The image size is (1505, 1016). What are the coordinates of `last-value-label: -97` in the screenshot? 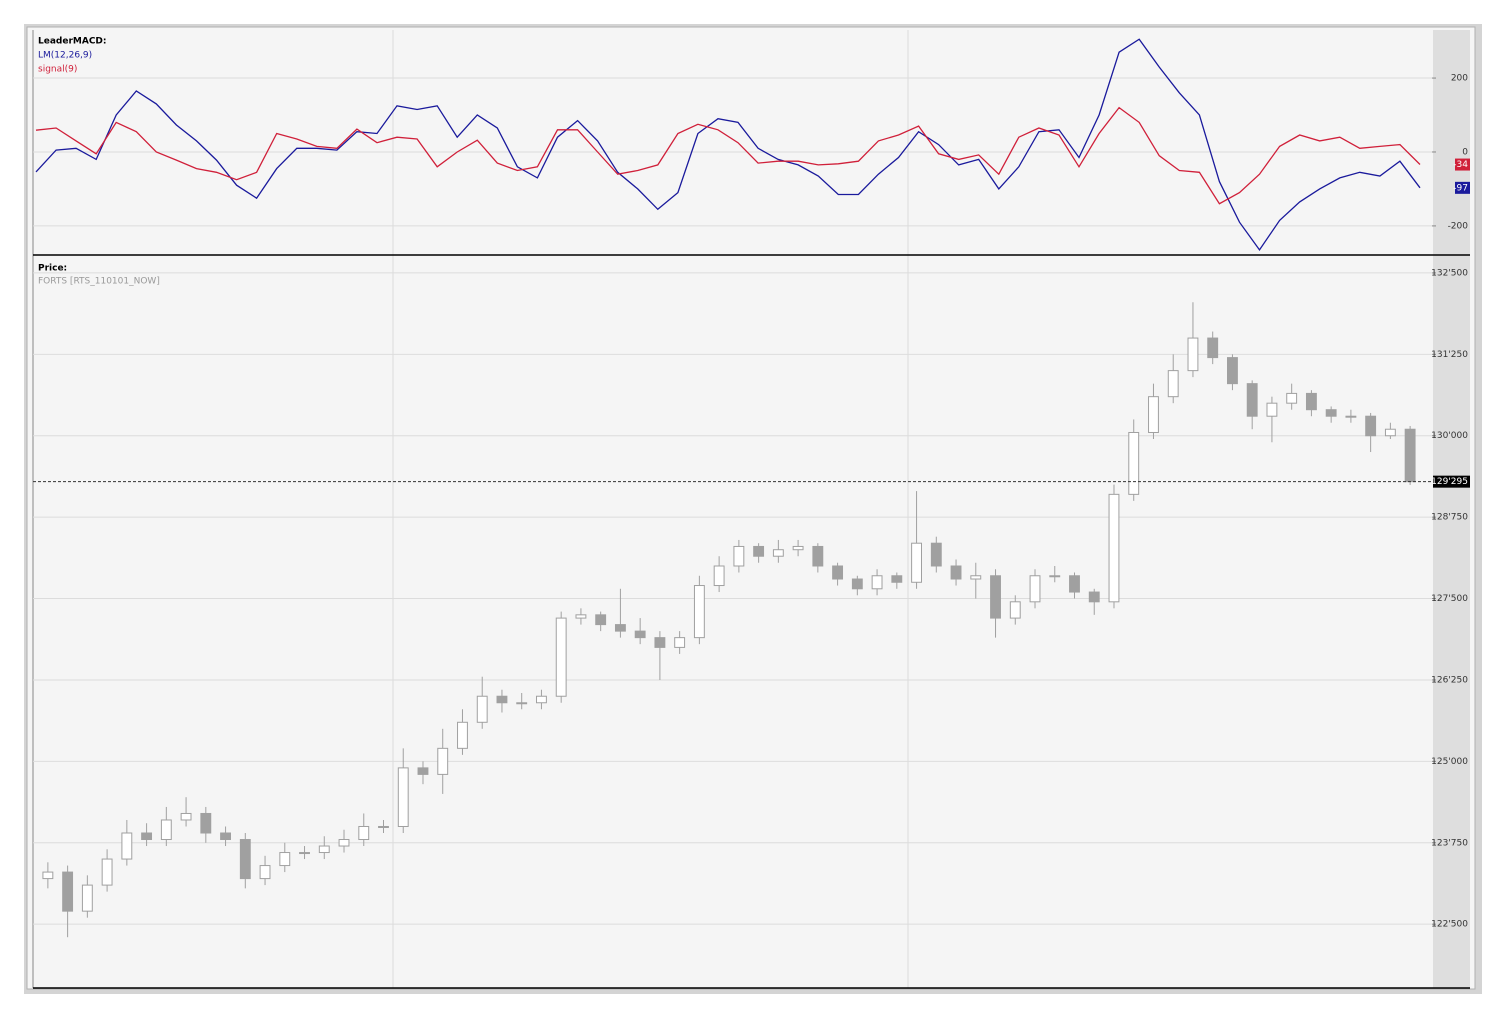 It's located at (1460, 188).